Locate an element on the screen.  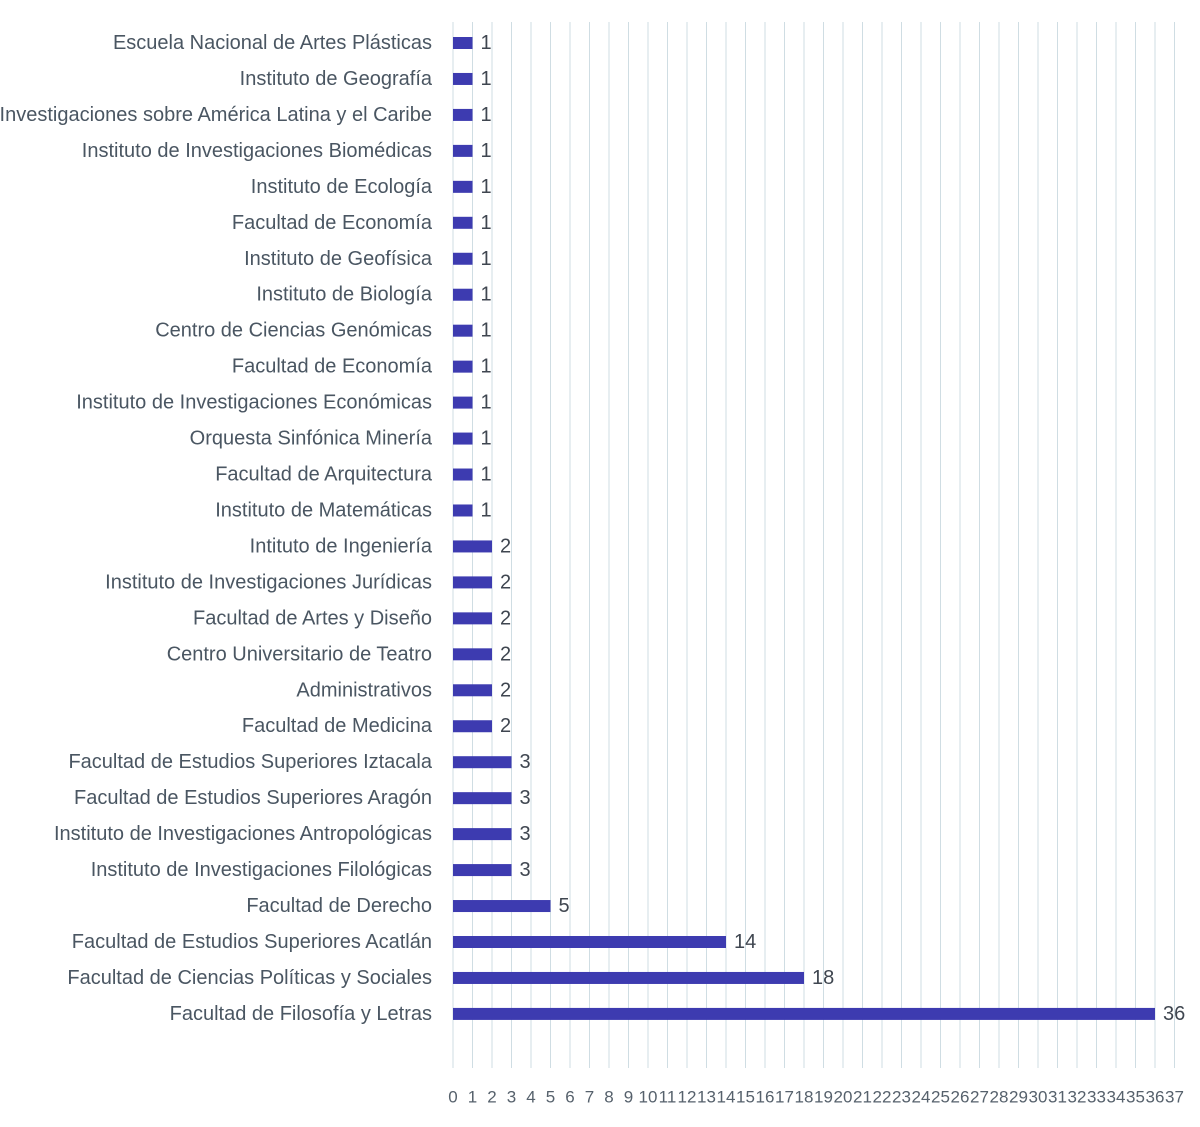
x-tick-label: 18 is located at coordinates (804, 1097).